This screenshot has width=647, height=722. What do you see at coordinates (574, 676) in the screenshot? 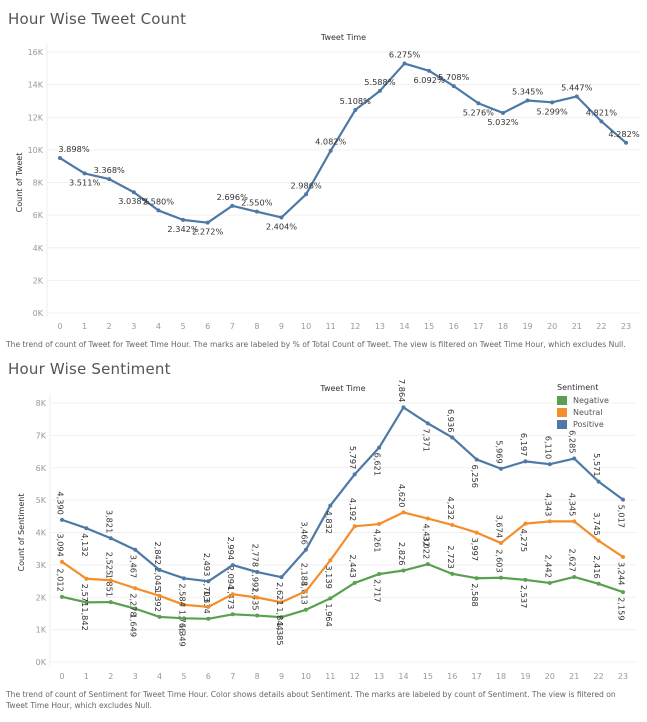
I see `x-tick-label: 21` at bounding box center [574, 676].